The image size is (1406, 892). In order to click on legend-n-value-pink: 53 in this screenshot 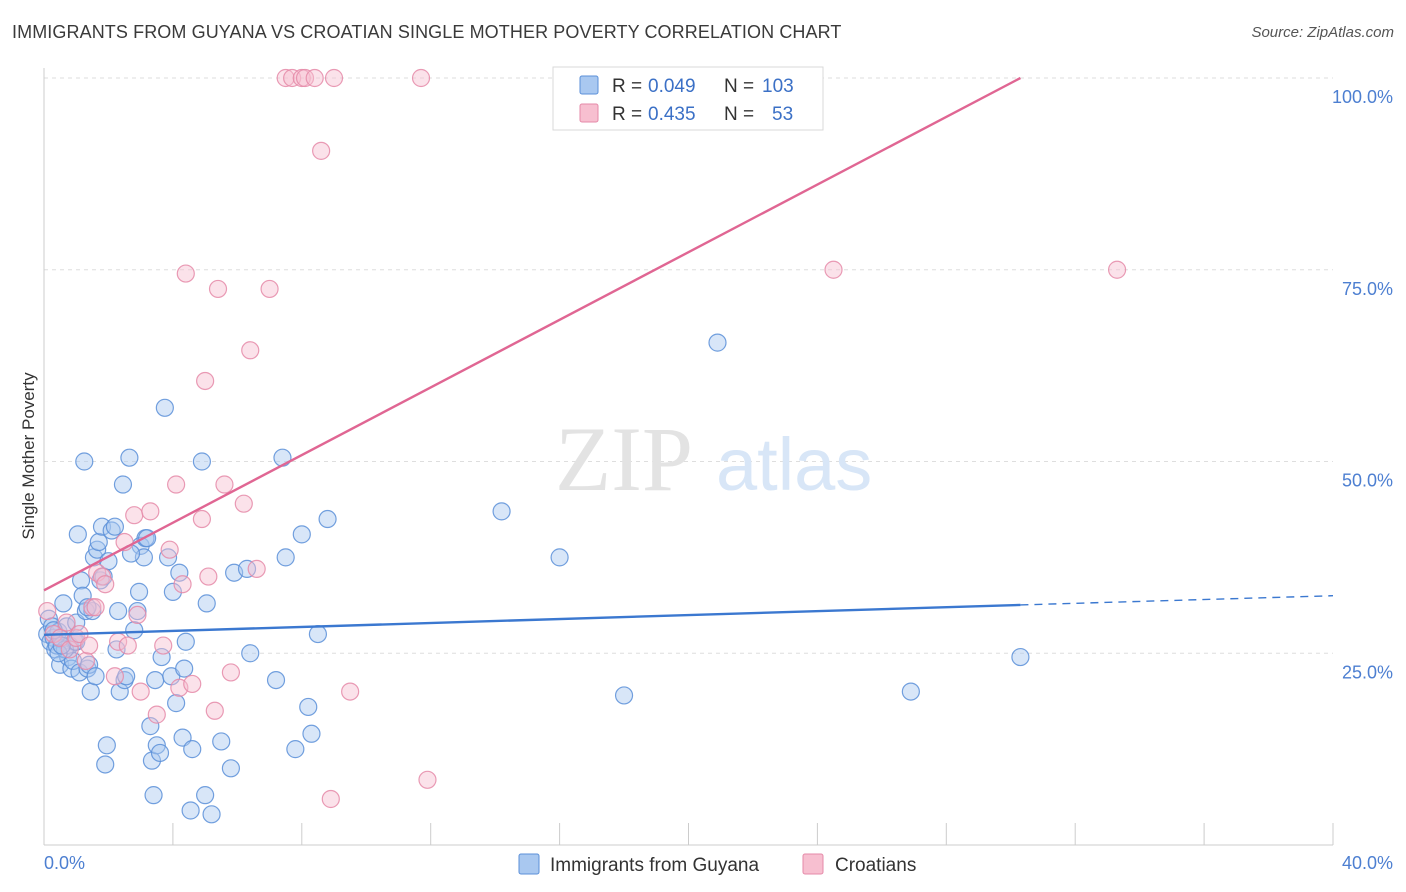, I will do `click(782, 114)`.